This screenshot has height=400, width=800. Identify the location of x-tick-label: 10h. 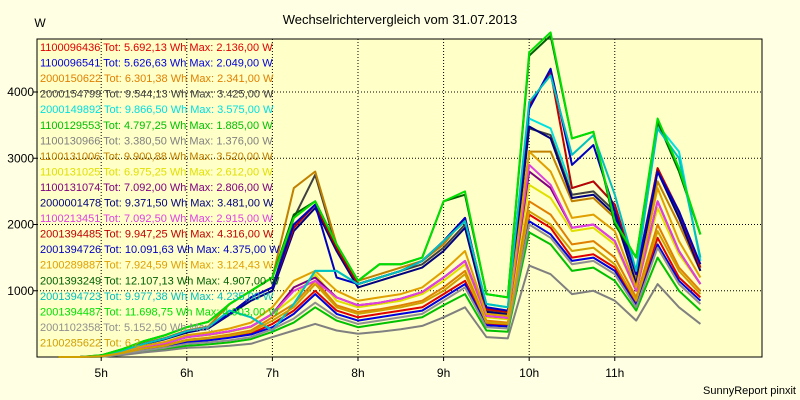
(529, 373).